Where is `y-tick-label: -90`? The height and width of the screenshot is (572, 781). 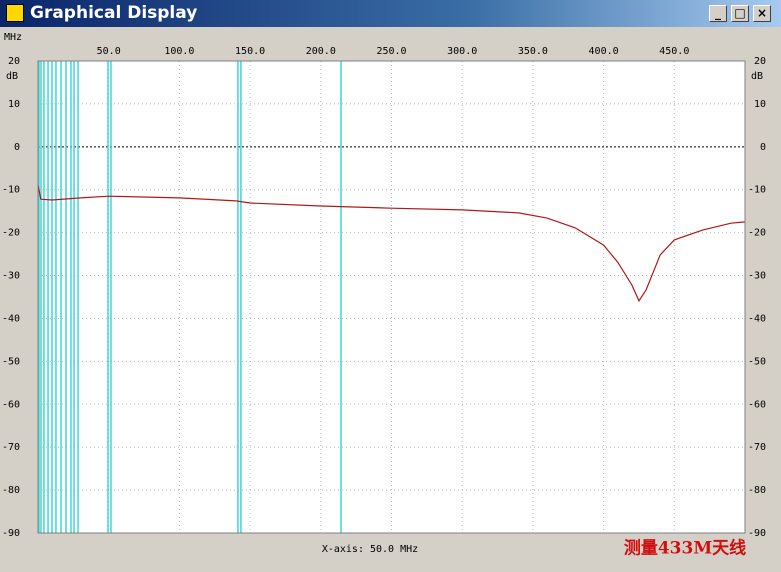
y-tick-label: -90 is located at coordinates (11, 533).